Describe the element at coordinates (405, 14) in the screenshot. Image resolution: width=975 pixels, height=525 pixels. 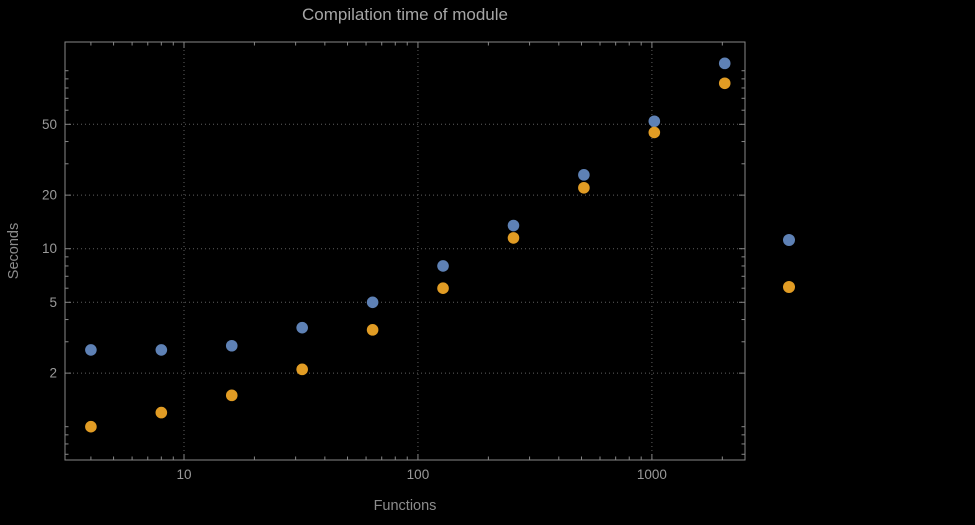
I see `chart-title: Compilation time of module` at that location.